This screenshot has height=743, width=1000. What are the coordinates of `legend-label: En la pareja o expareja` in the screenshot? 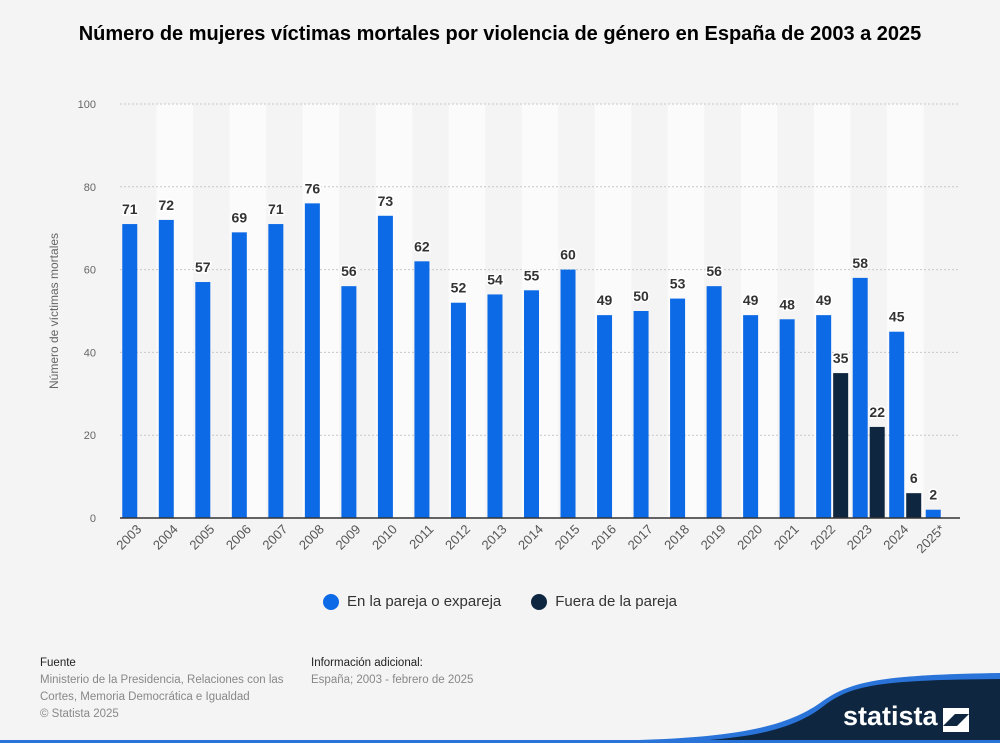 It's located at (424, 601).